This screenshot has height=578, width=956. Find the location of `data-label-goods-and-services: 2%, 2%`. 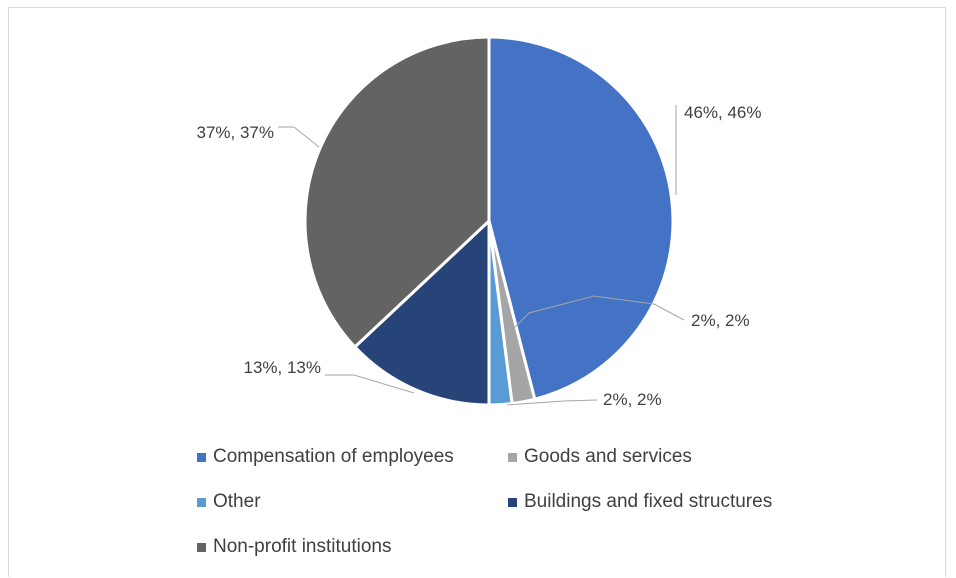

data-label-goods-and-services: 2%, 2% is located at coordinates (720, 320).